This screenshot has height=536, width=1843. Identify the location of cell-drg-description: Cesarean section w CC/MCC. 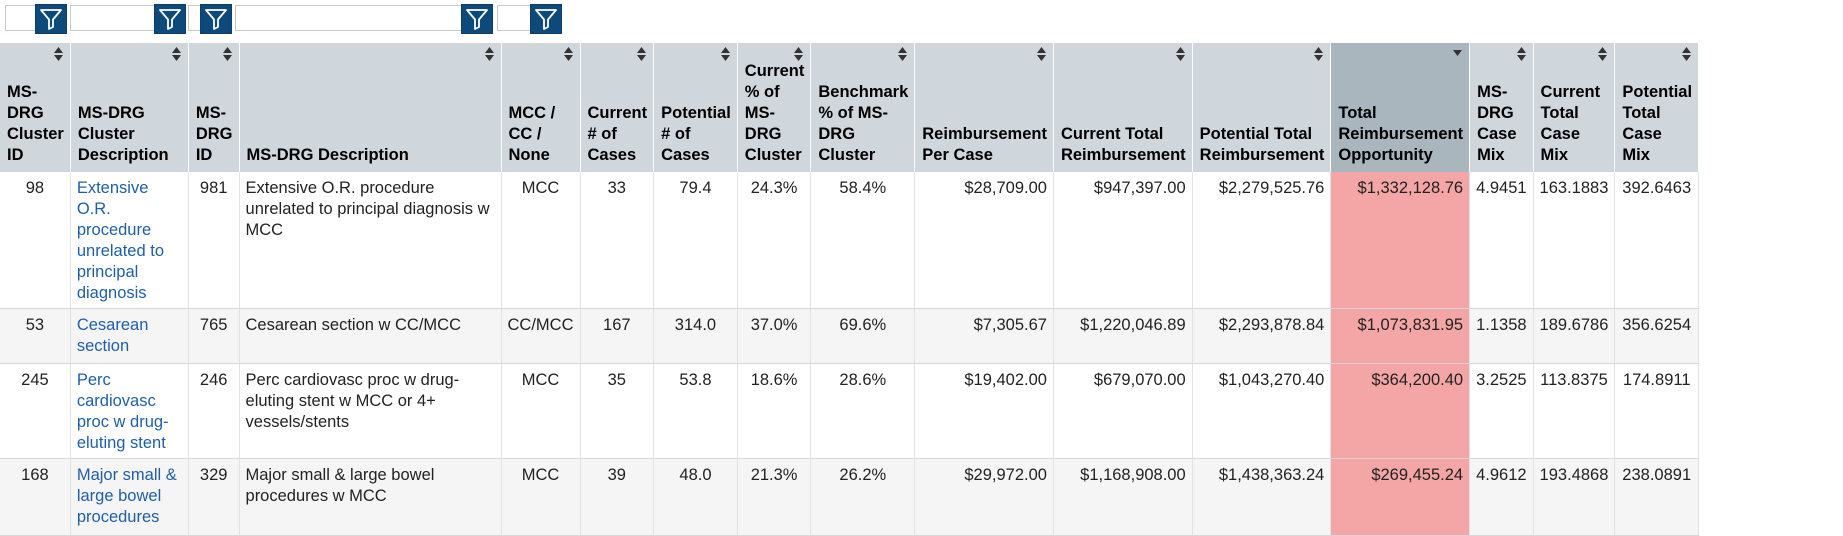
(370, 336).